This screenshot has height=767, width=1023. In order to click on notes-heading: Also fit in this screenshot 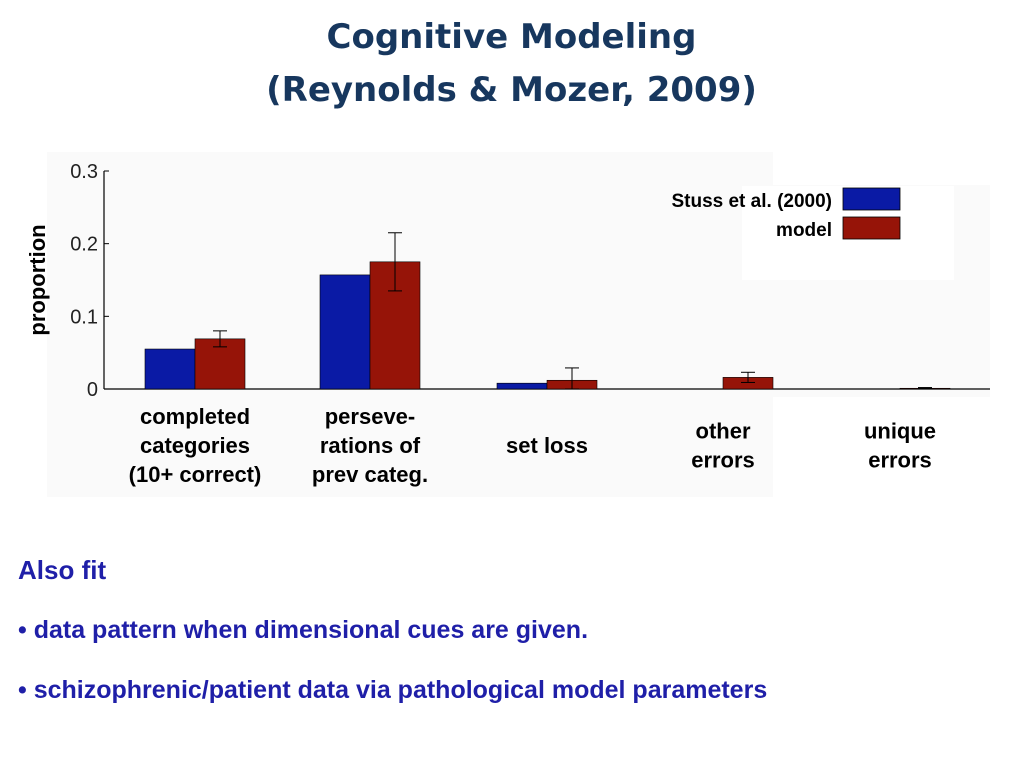, I will do `click(62, 570)`.